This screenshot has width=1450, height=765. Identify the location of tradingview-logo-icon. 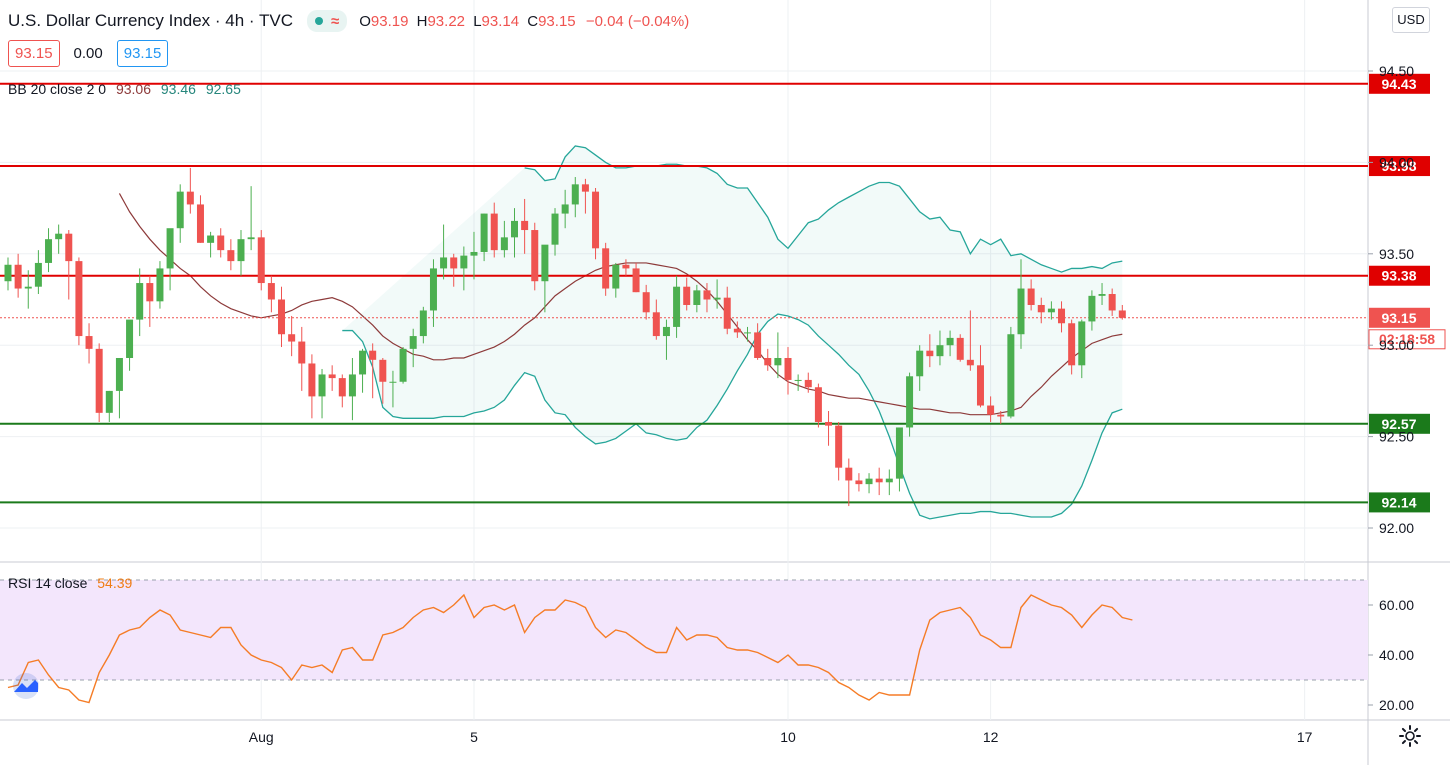
(26, 686).